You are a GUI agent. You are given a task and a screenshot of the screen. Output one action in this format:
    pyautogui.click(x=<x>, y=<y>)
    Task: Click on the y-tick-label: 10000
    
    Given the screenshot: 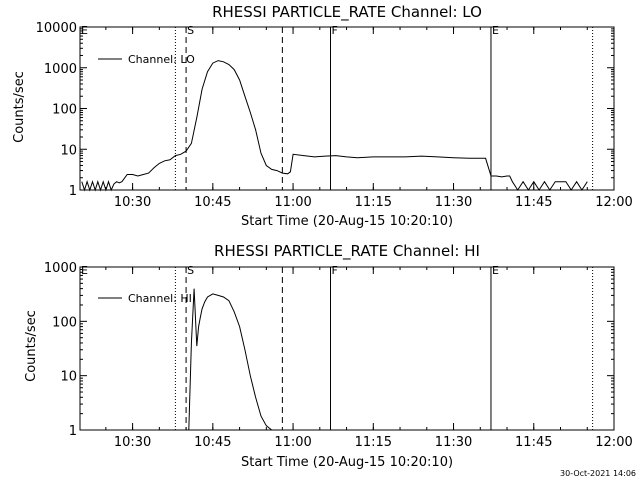 What is the action you would take?
    pyautogui.click(x=56, y=28)
    